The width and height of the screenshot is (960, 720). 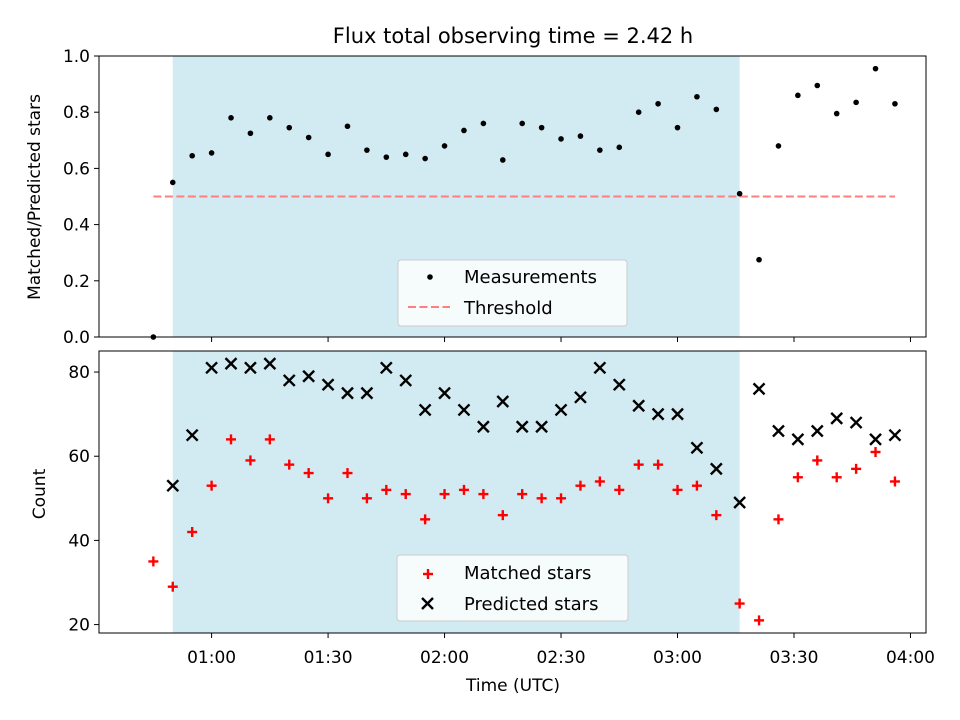 What do you see at coordinates (79, 541) in the screenshot?
I see `bottom-y-tick-label: 40` at bounding box center [79, 541].